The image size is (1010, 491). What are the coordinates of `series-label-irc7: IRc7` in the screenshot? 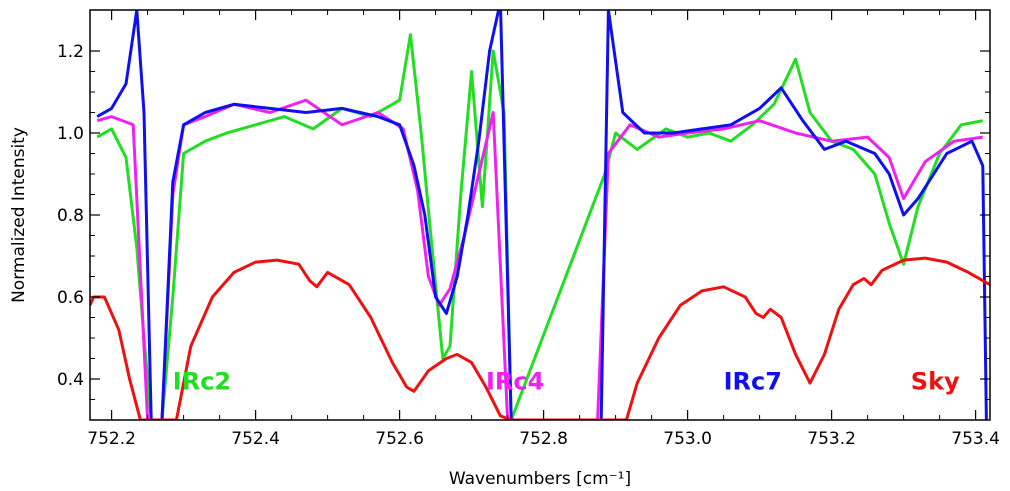 It's located at (753, 381).